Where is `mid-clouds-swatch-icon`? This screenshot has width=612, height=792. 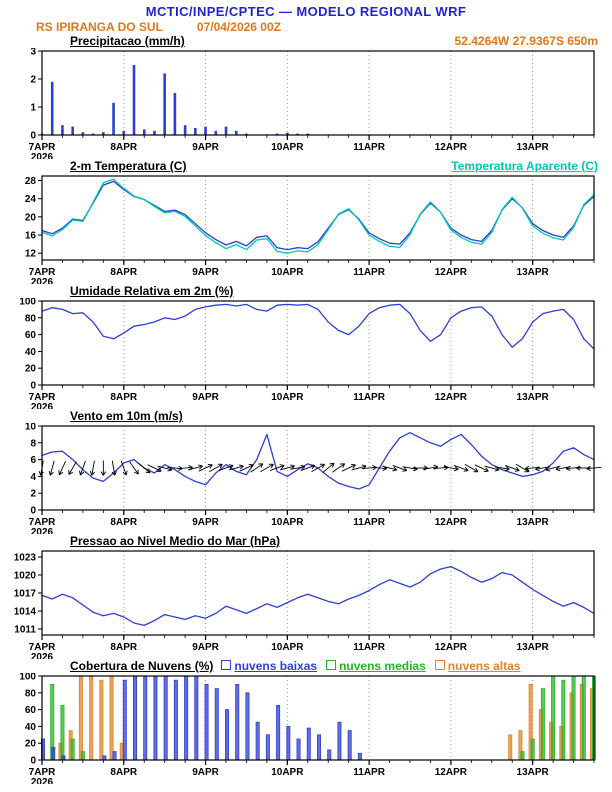 mid-clouds-swatch-icon is located at coordinates (331, 665).